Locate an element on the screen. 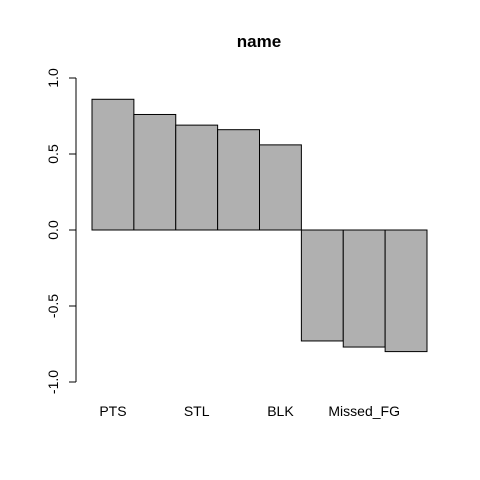  x-axis-labels: PTS STL BLK Missed_FG is located at coordinates (249, 411).